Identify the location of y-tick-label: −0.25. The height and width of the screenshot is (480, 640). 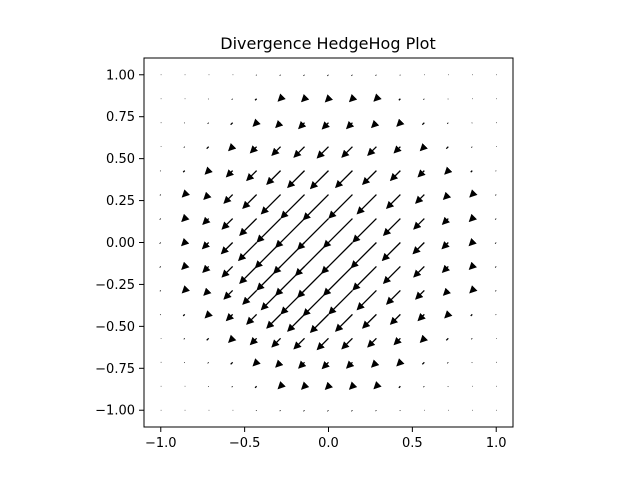
(115, 285).